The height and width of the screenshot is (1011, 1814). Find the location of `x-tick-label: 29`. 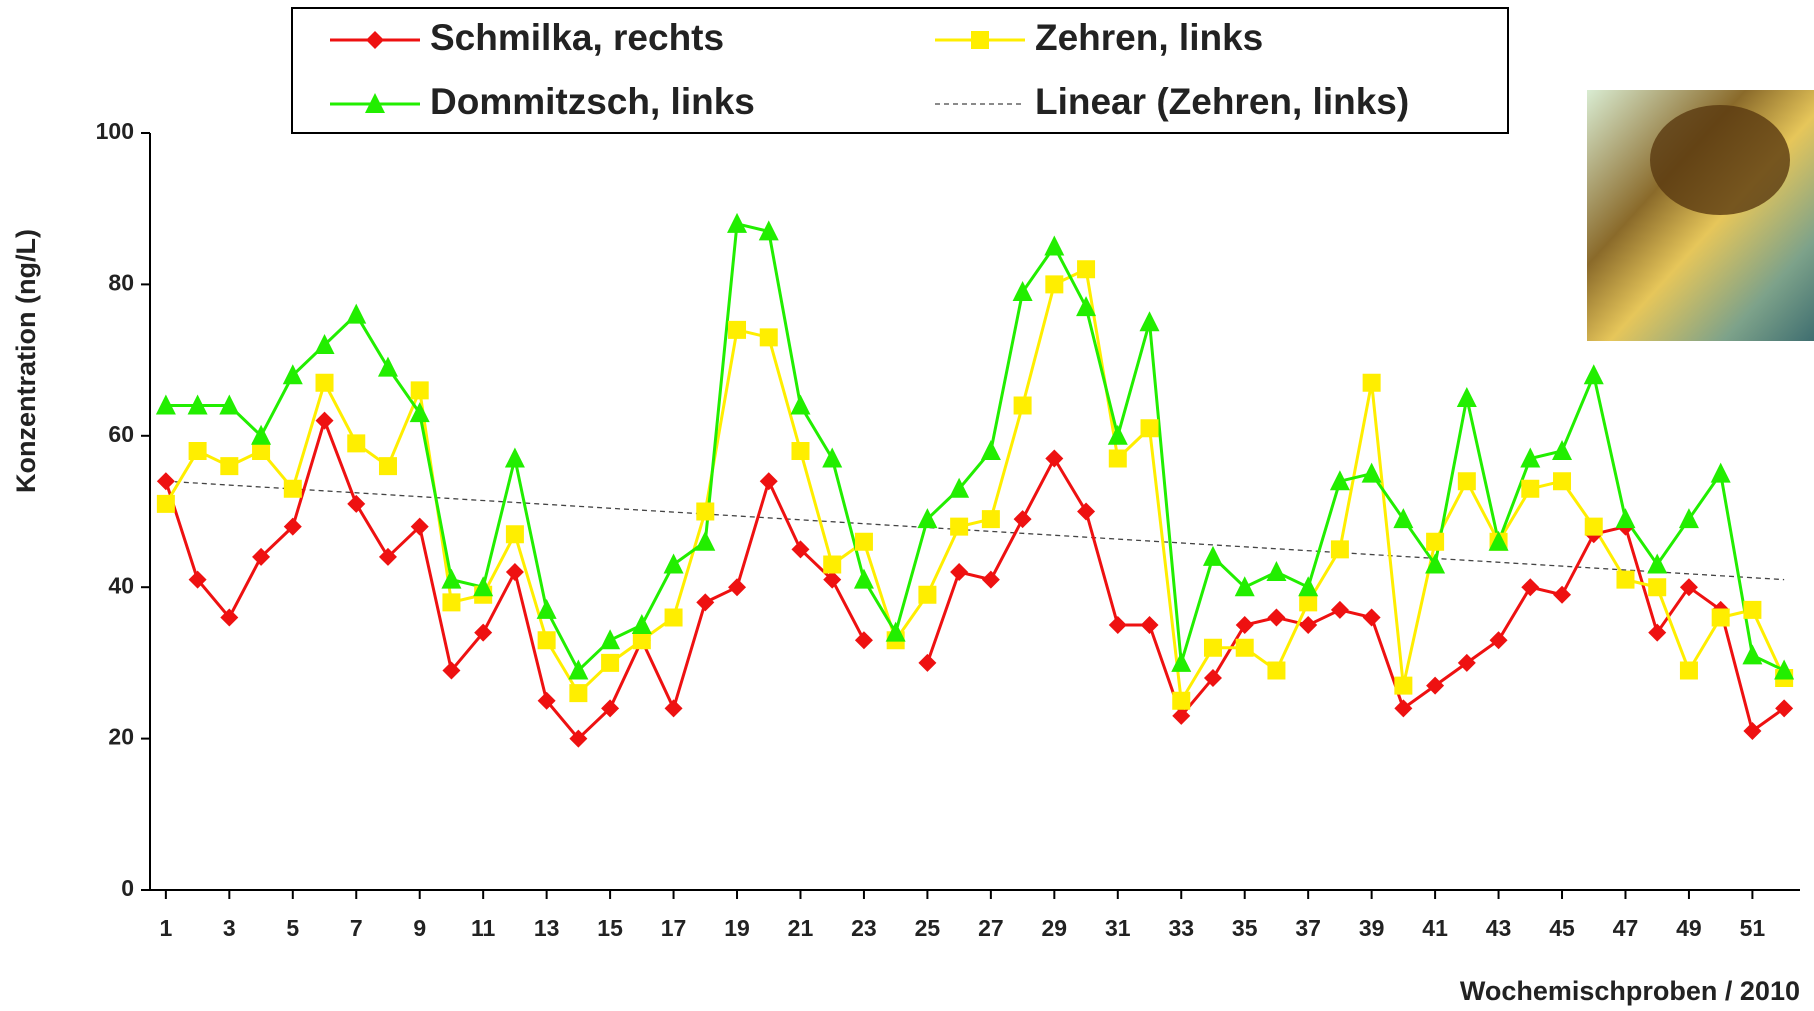

x-tick-label: 29 is located at coordinates (1055, 928).